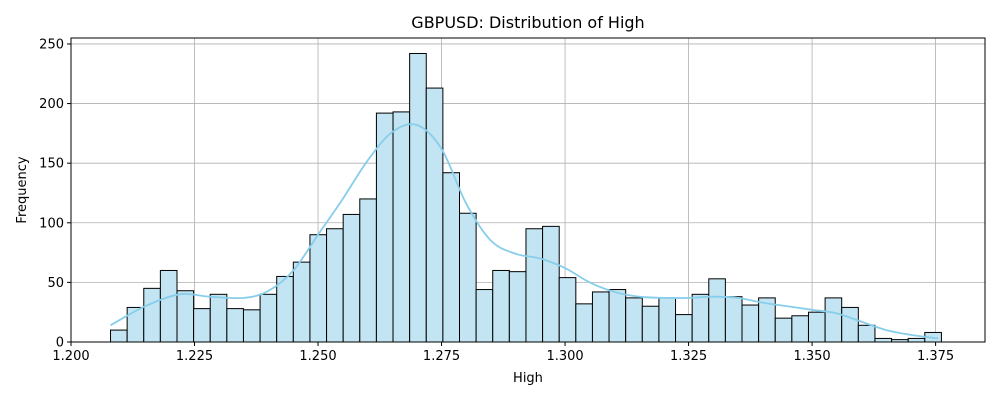  I want to click on x-axis-label: High, so click(528, 378).